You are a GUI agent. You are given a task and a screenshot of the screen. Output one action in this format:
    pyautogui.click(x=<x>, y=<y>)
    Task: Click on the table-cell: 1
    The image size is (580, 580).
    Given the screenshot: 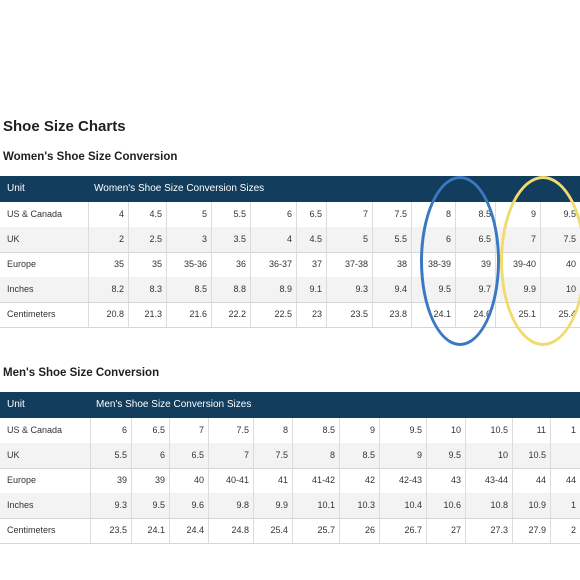 What is the action you would take?
    pyautogui.click(x=565, y=430)
    